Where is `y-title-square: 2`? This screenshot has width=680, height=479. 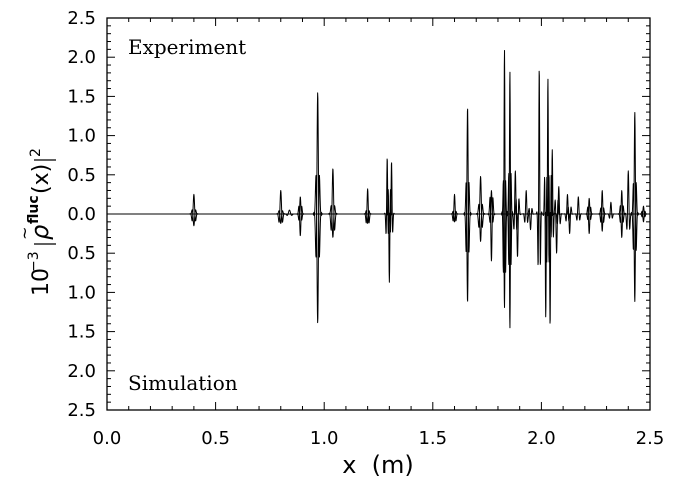
y-title-square: 2 is located at coordinates (36, 152).